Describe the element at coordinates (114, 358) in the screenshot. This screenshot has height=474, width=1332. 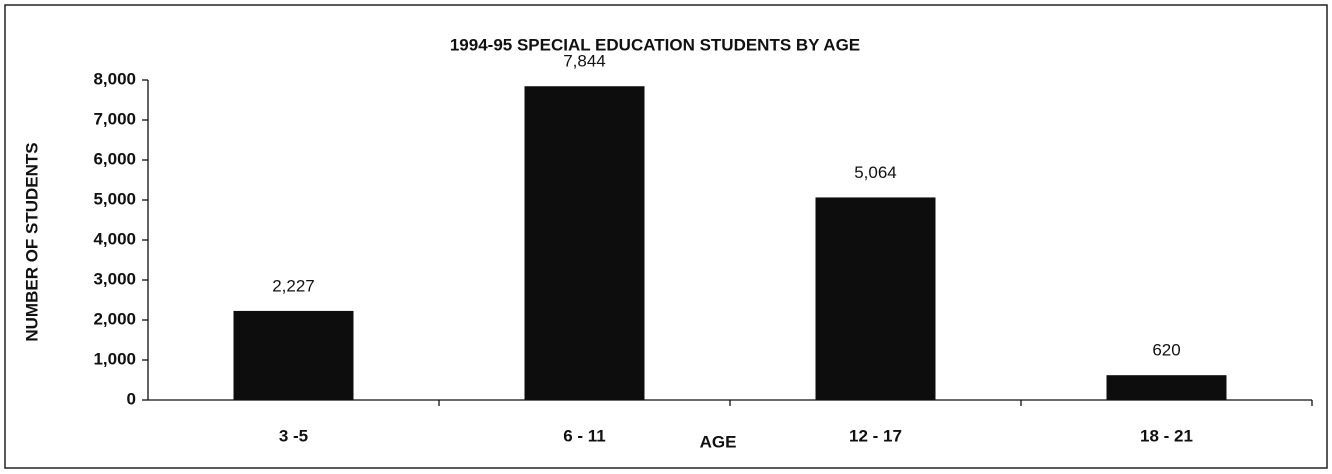
I see `y-tick-label: 1,000` at that location.